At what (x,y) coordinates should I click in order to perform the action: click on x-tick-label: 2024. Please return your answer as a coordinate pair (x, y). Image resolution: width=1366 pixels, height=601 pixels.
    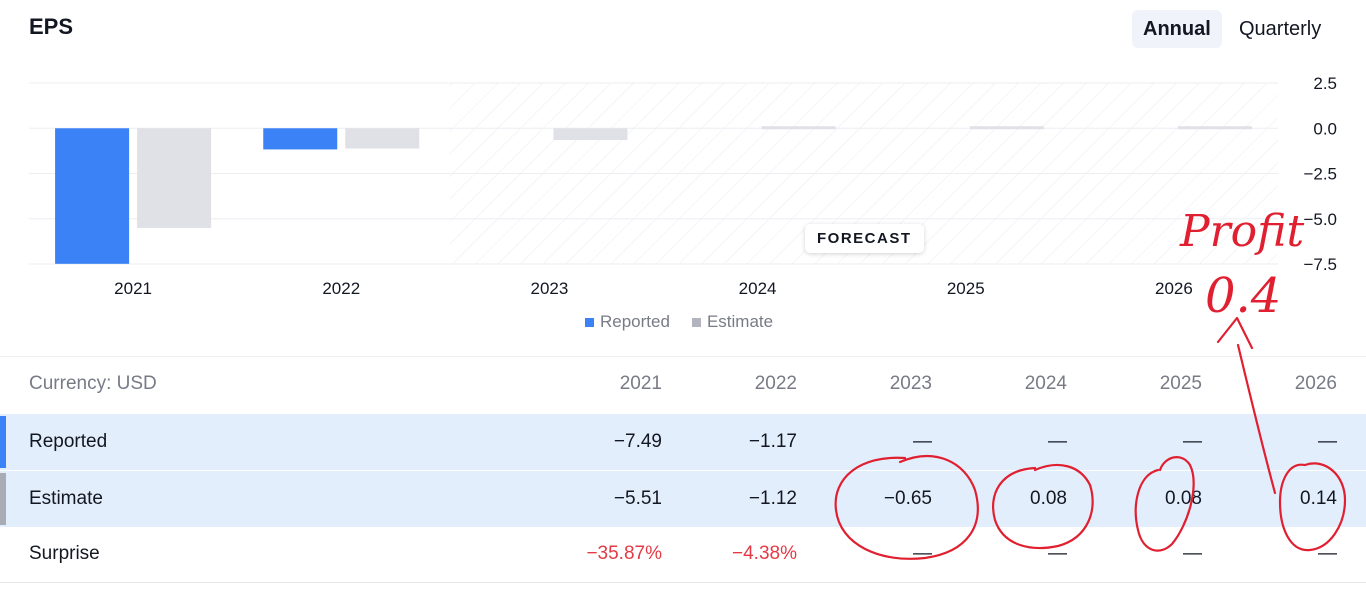
    Looking at the image, I should click on (758, 288).